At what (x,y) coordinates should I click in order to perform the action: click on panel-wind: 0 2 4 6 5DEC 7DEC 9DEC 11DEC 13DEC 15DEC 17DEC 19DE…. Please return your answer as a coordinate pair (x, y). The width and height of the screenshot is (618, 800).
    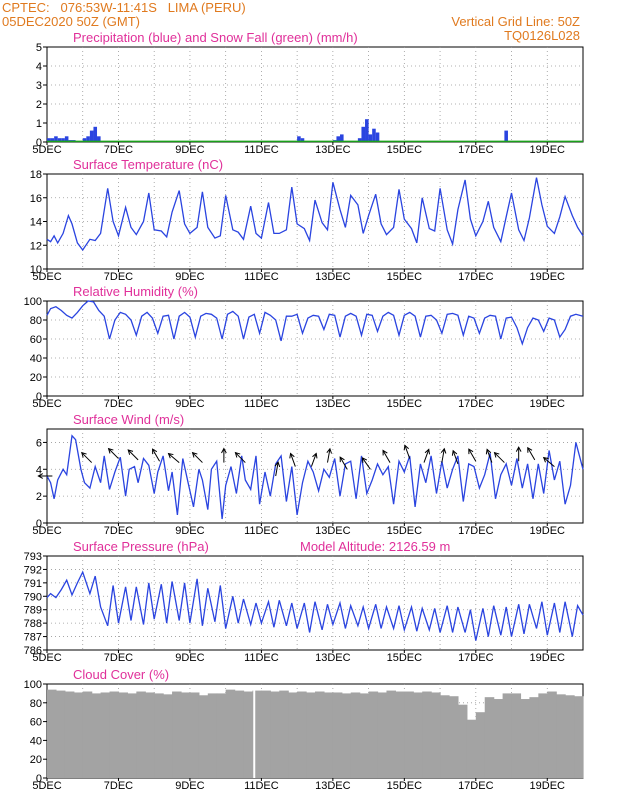
    Looking at the image, I should click on (308, 474).